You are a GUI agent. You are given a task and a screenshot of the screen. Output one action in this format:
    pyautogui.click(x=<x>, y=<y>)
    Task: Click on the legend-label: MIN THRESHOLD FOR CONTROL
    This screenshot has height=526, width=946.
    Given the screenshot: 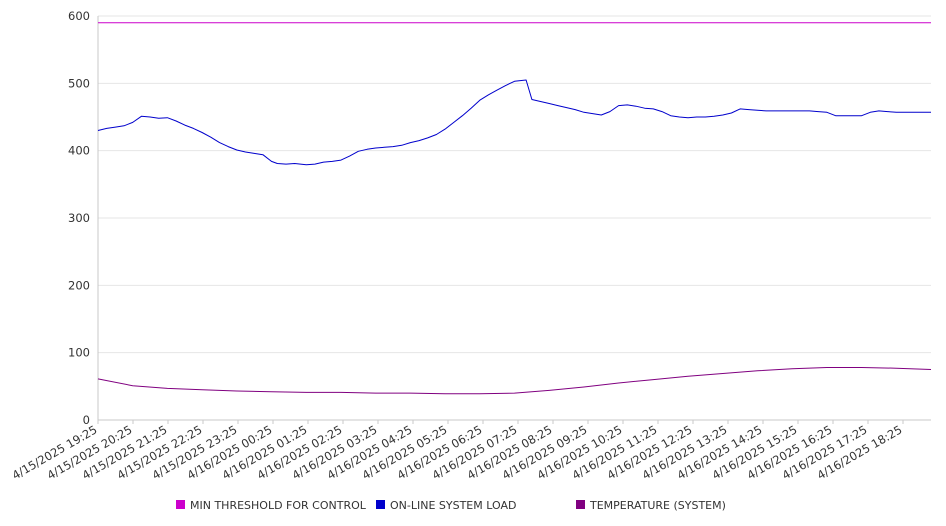 What is the action you would take?
    pyautogui.click(x=278, y=505)
    